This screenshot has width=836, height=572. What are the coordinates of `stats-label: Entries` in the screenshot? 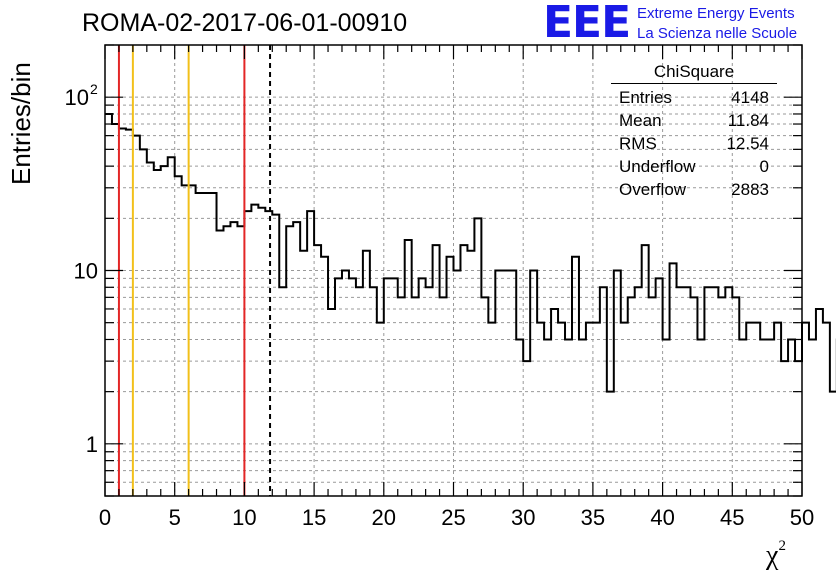 It's located at (645, 97).